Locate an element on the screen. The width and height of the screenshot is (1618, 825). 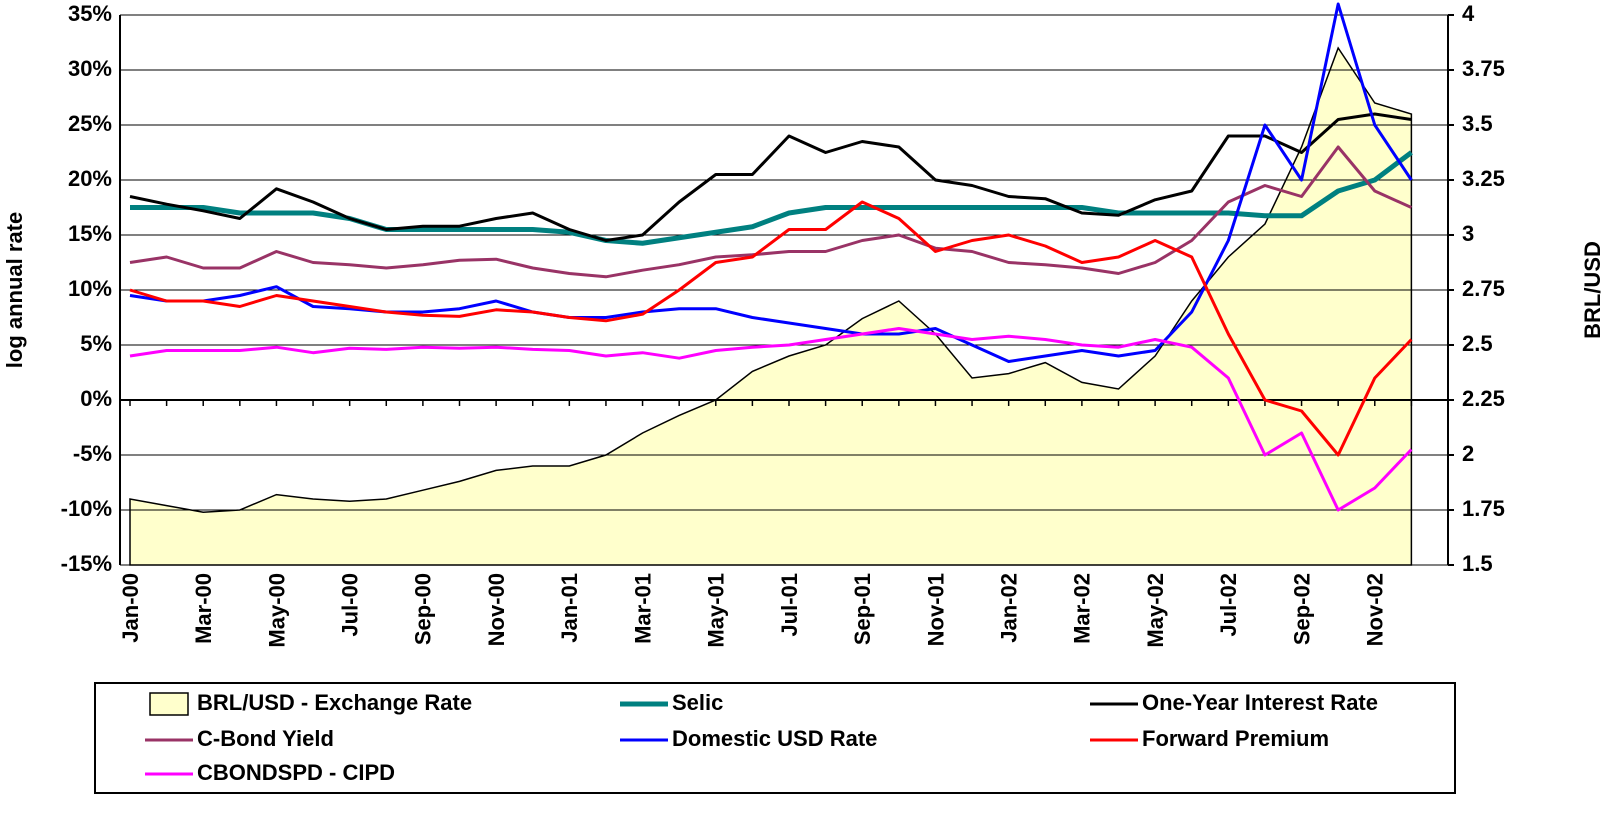
x-tick-label: Sep-00 is located at coordinates (423, 609).